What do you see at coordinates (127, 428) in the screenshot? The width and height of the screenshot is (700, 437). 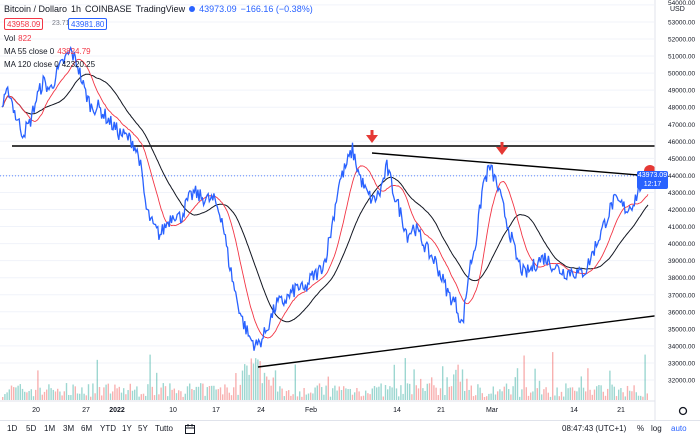 I see `range-1y: 1Y` at bounding box center [127, 428].